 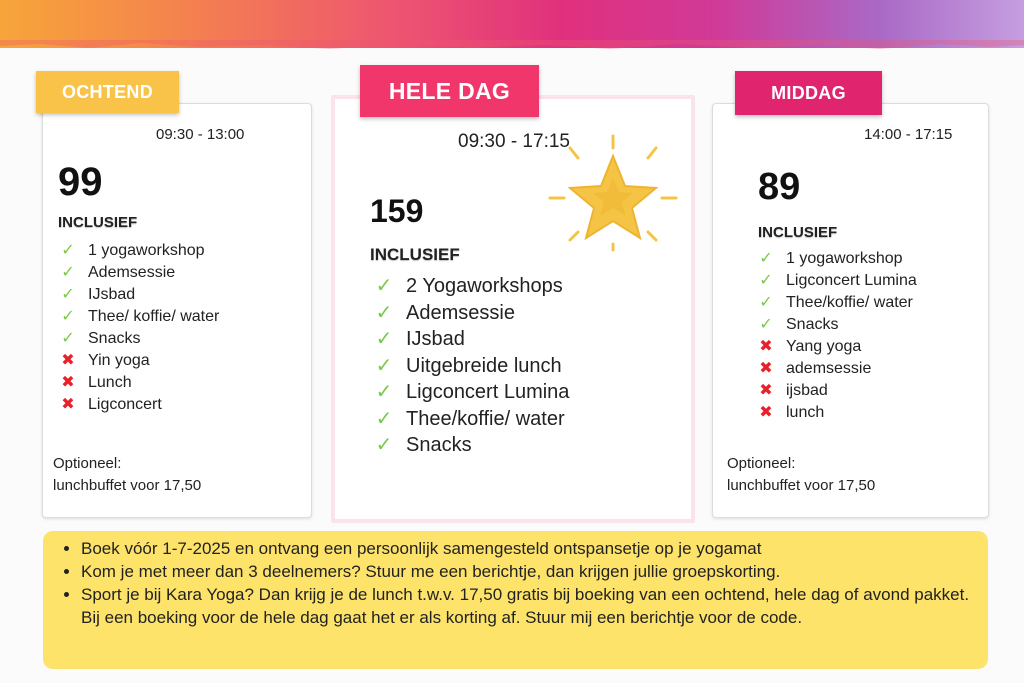 What do you see at coordinates (200, 134) in the screenshot?
I see `morning-time: 09:30 - 13:00` at bounding box center [200, 134].